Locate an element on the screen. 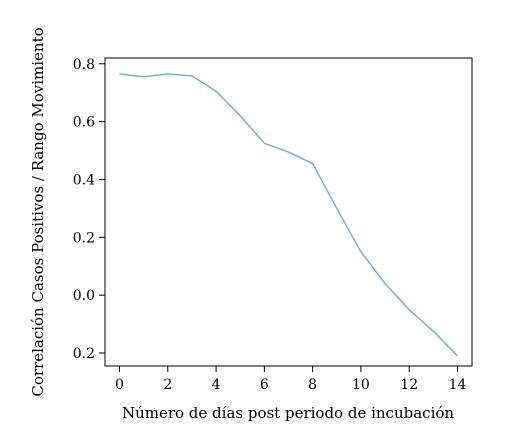  x-tick-label: 14 is located at coordinates (458, 385).